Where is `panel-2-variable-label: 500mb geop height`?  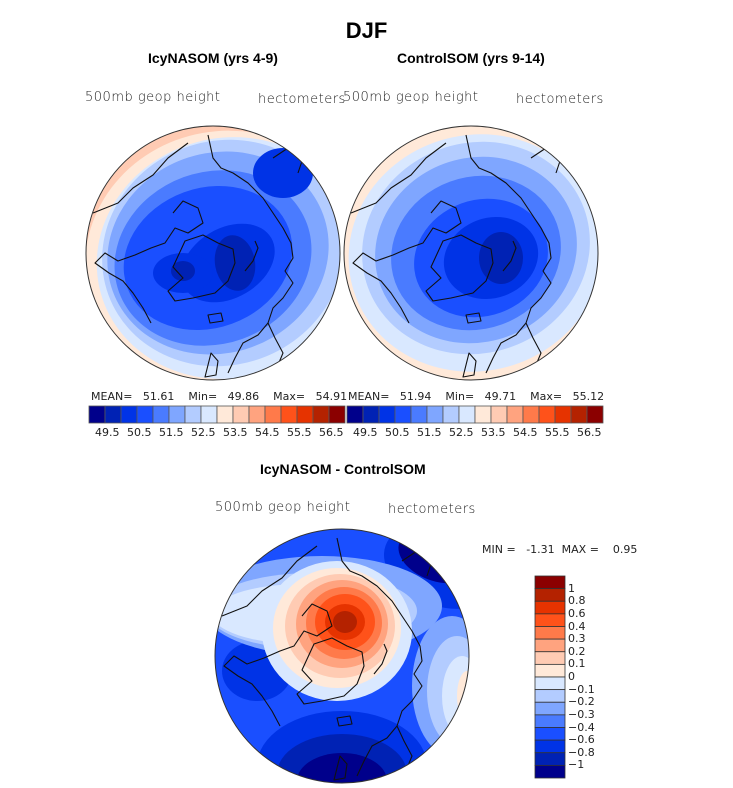 panel-2-variable-label: 500mb geop height is located at coordinates (411, 97).